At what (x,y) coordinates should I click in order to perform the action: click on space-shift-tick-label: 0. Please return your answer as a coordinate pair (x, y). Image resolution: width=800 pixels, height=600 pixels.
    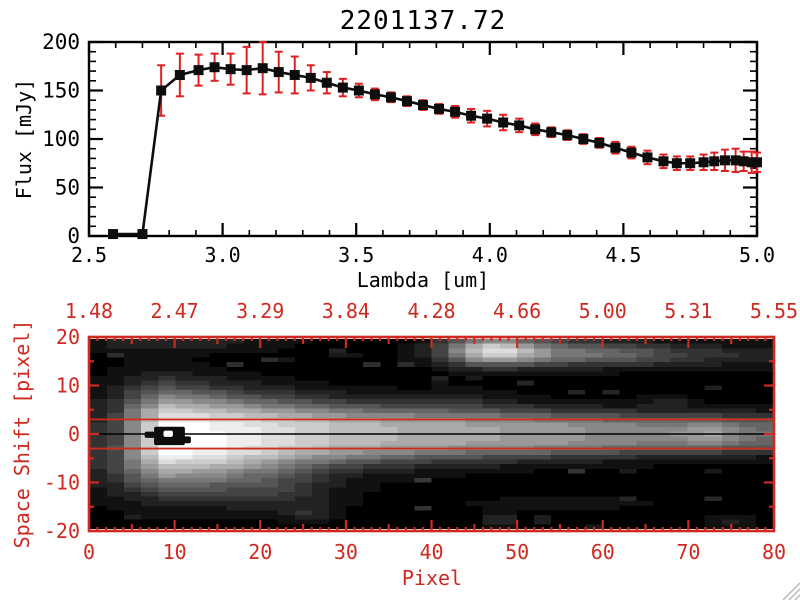
    Looking at the image, I should click on (74, 434).